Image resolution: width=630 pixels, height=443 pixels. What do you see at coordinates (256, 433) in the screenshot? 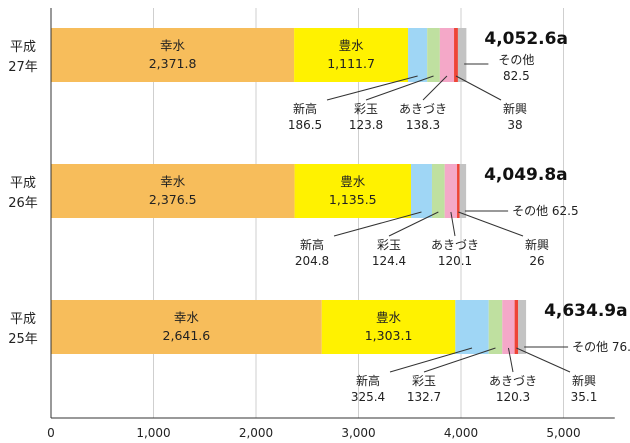
I see `x-tick-label-2000: 2,000` at bounding box center [256, 433].